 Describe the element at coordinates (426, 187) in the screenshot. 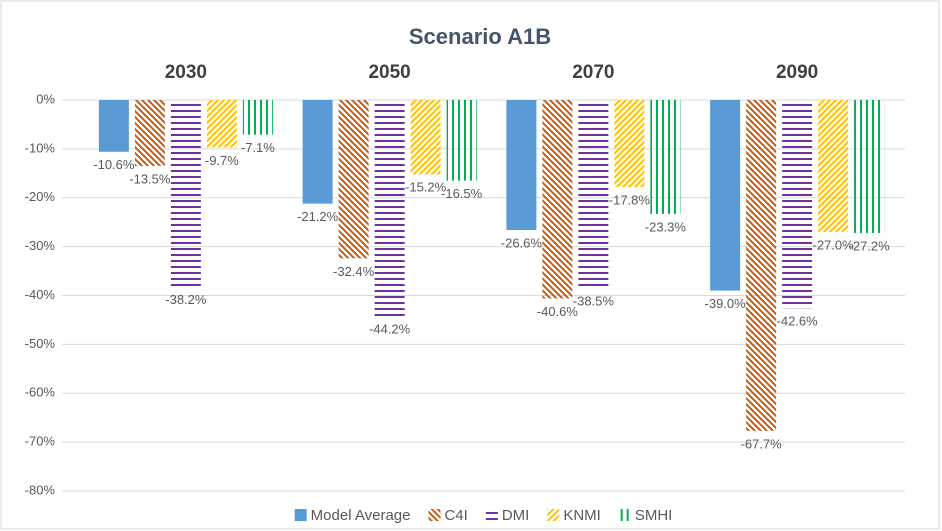

I see `data-label: -15.2%` at that location.